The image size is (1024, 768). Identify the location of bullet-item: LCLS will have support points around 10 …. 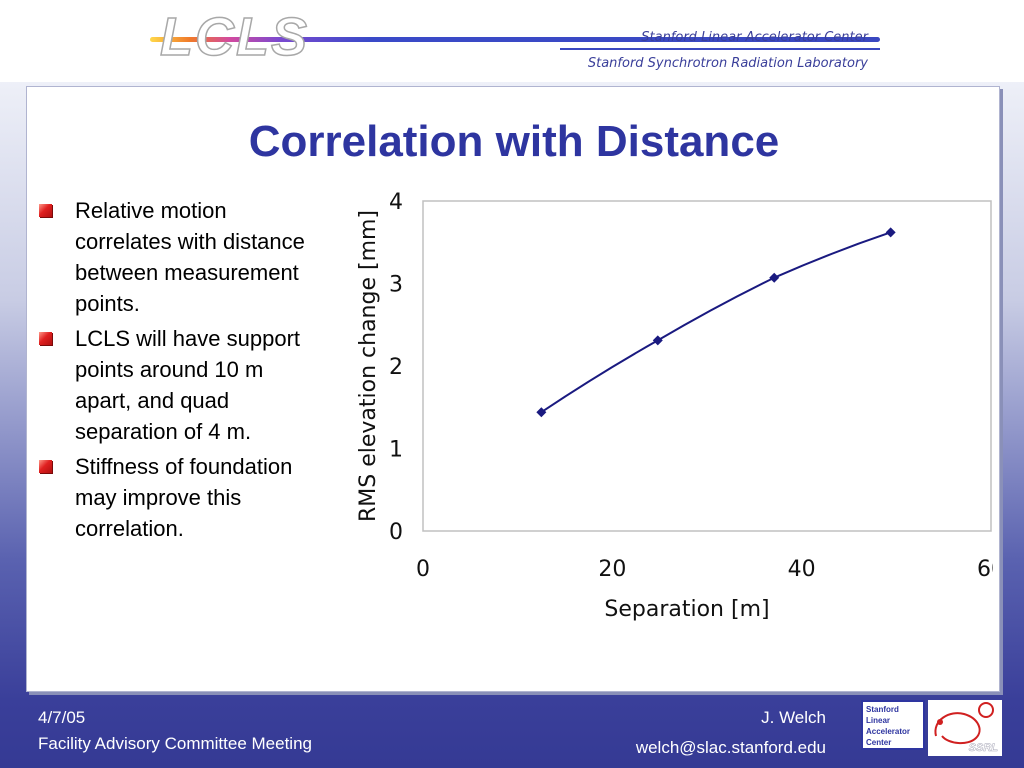
(172, 385).